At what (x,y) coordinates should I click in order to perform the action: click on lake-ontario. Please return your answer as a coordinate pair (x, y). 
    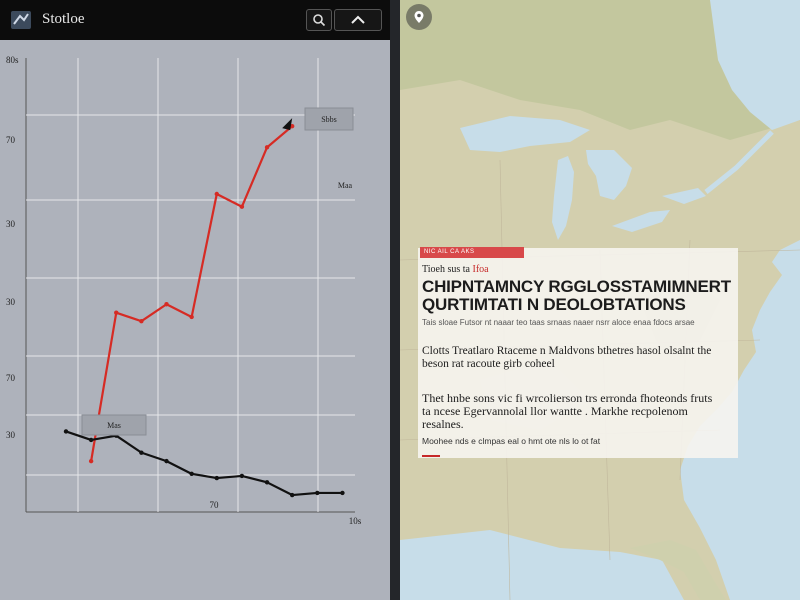
    Looking at the image, I should click on (684, 196).